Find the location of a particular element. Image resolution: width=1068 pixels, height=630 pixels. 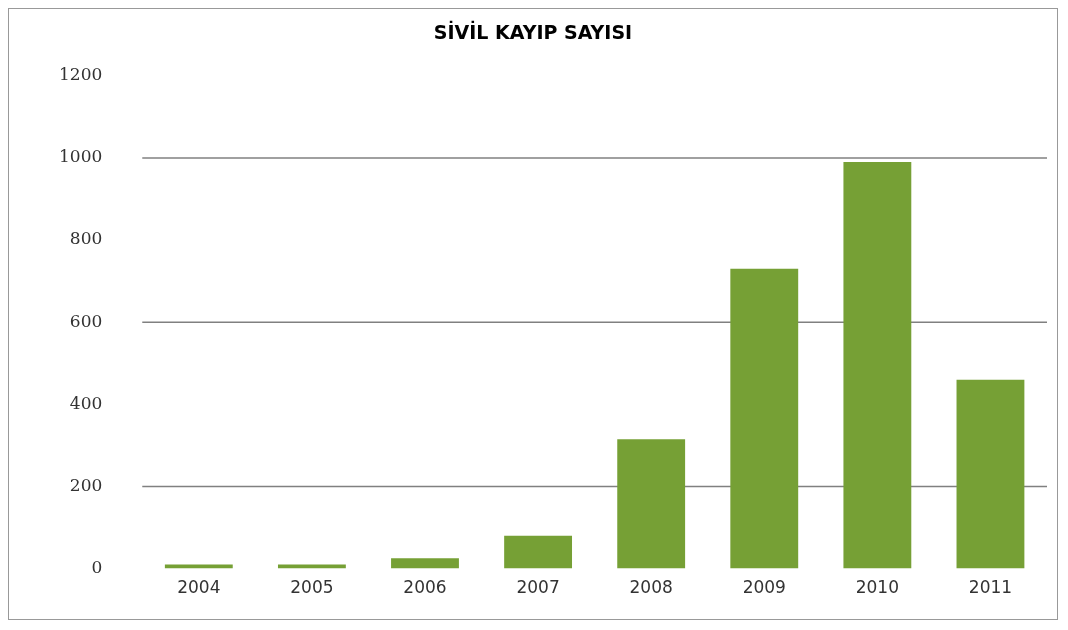

y-tick-label: 0 is located at coordinates (97, 567).